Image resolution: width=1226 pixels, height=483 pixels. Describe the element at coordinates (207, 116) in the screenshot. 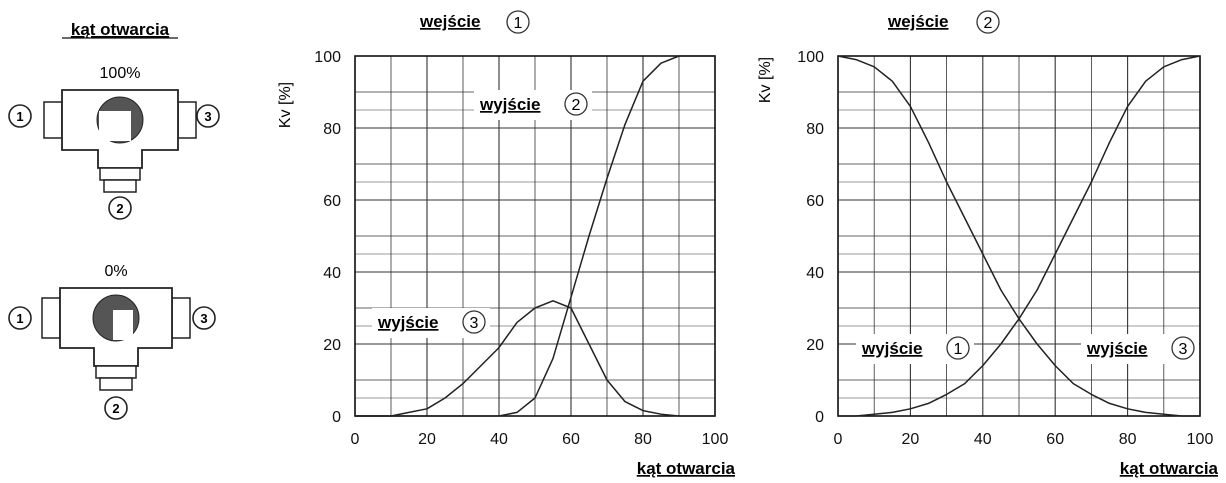

I see `port-3-open: 3` at that location.